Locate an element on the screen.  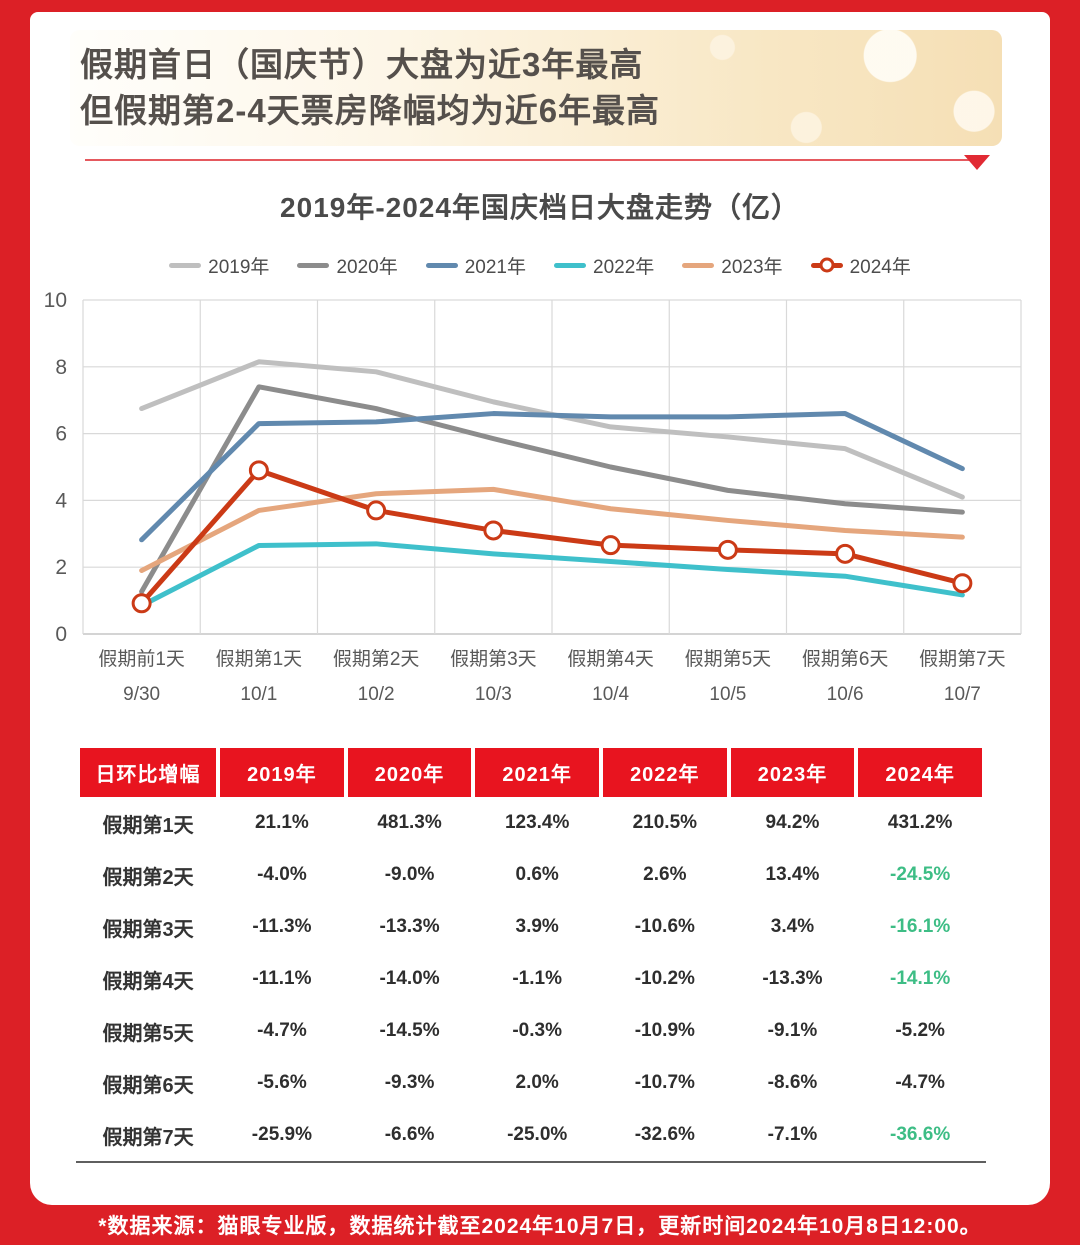
growth-table-head: 日环比增幅 2019年 2020年 2021年 2022年 2023年 2024年 is located at coordinates (531, 772).